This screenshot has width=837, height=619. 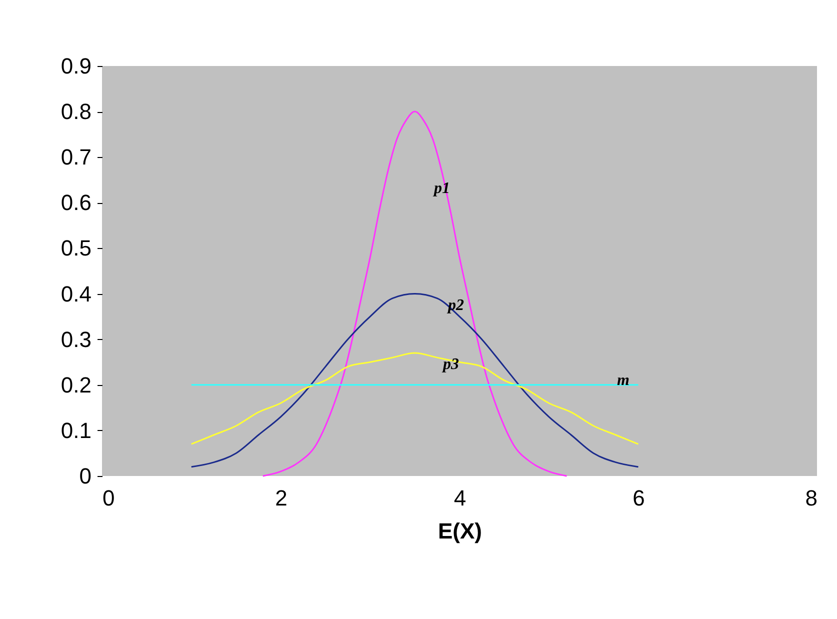 What do you see at coordinates (450, 364) in the screenshot?
I see `series-label: p3` at bounding box center [450, 364].